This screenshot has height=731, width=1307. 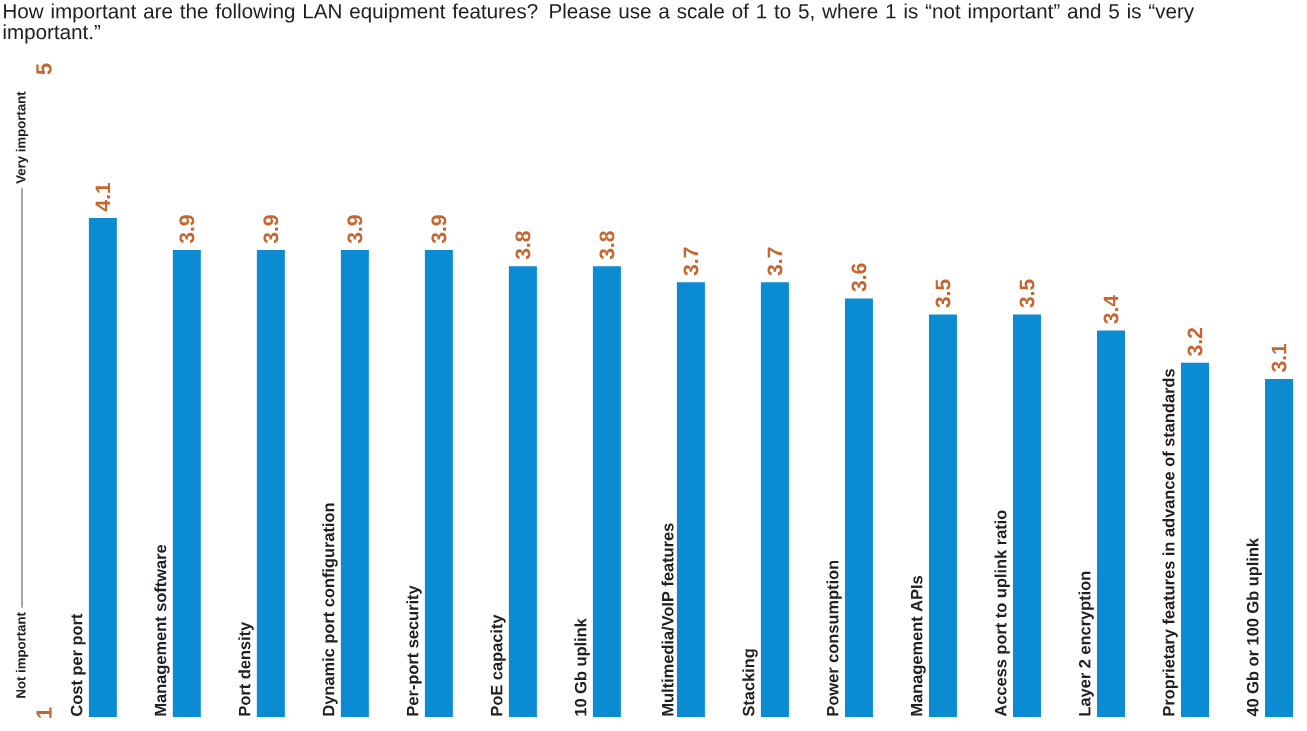 I want to click on x-tick-label: Multimedia/VoIP features, so click(x=667, y=619).